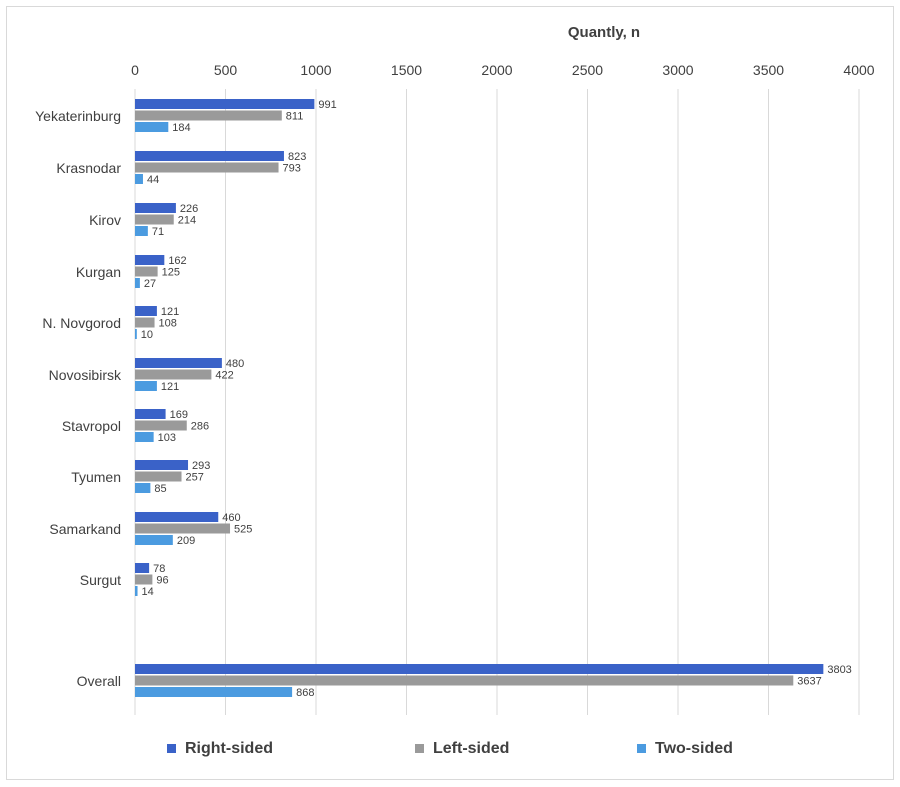 The height and width of the screenshot is (787, 900). I want to click on category-label: N. Novgorod, so click(81, 323).